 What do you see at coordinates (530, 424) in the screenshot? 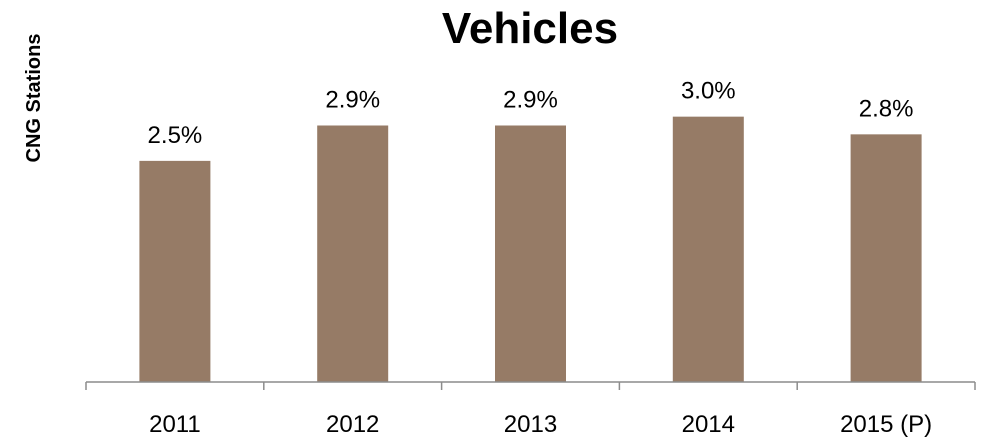
I see `x-tick-label: 2013` at bounding box center [530, 424].